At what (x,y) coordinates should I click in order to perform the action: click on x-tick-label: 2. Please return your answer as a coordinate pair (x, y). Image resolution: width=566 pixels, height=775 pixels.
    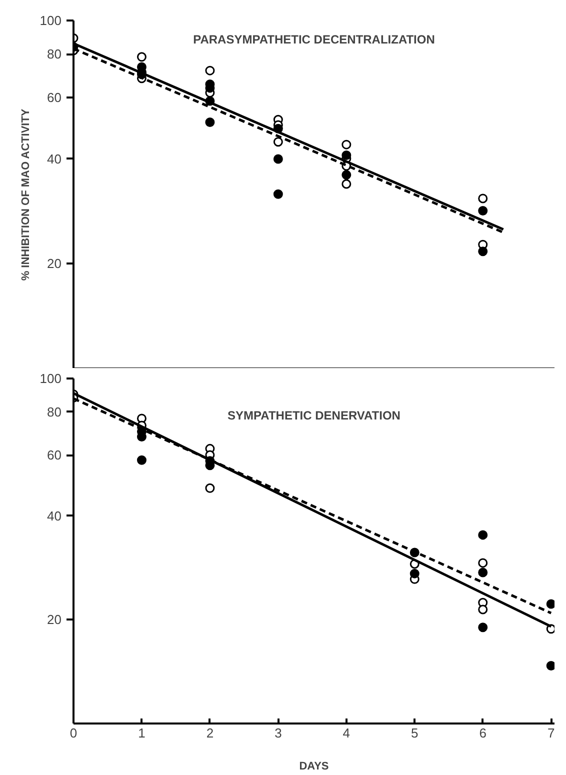
    Looking at the image, I should click on (210, 733).